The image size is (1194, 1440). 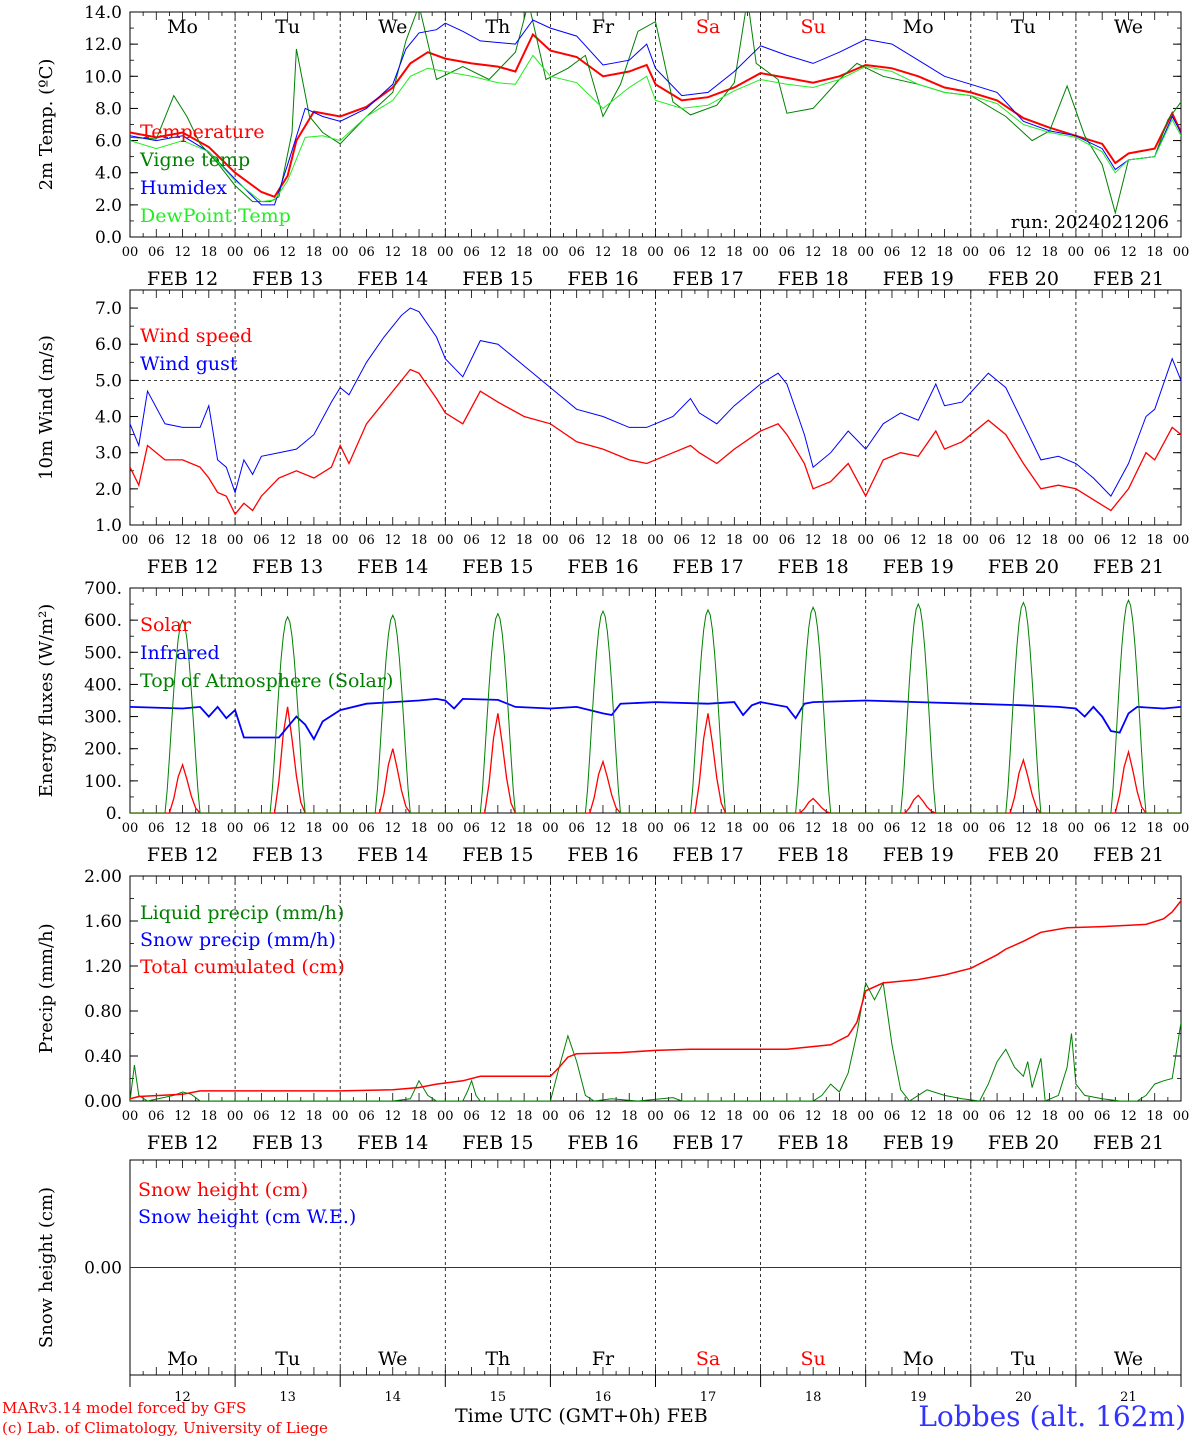 I want to click on legend-entry: Humidex, so click(x=183, y=188).